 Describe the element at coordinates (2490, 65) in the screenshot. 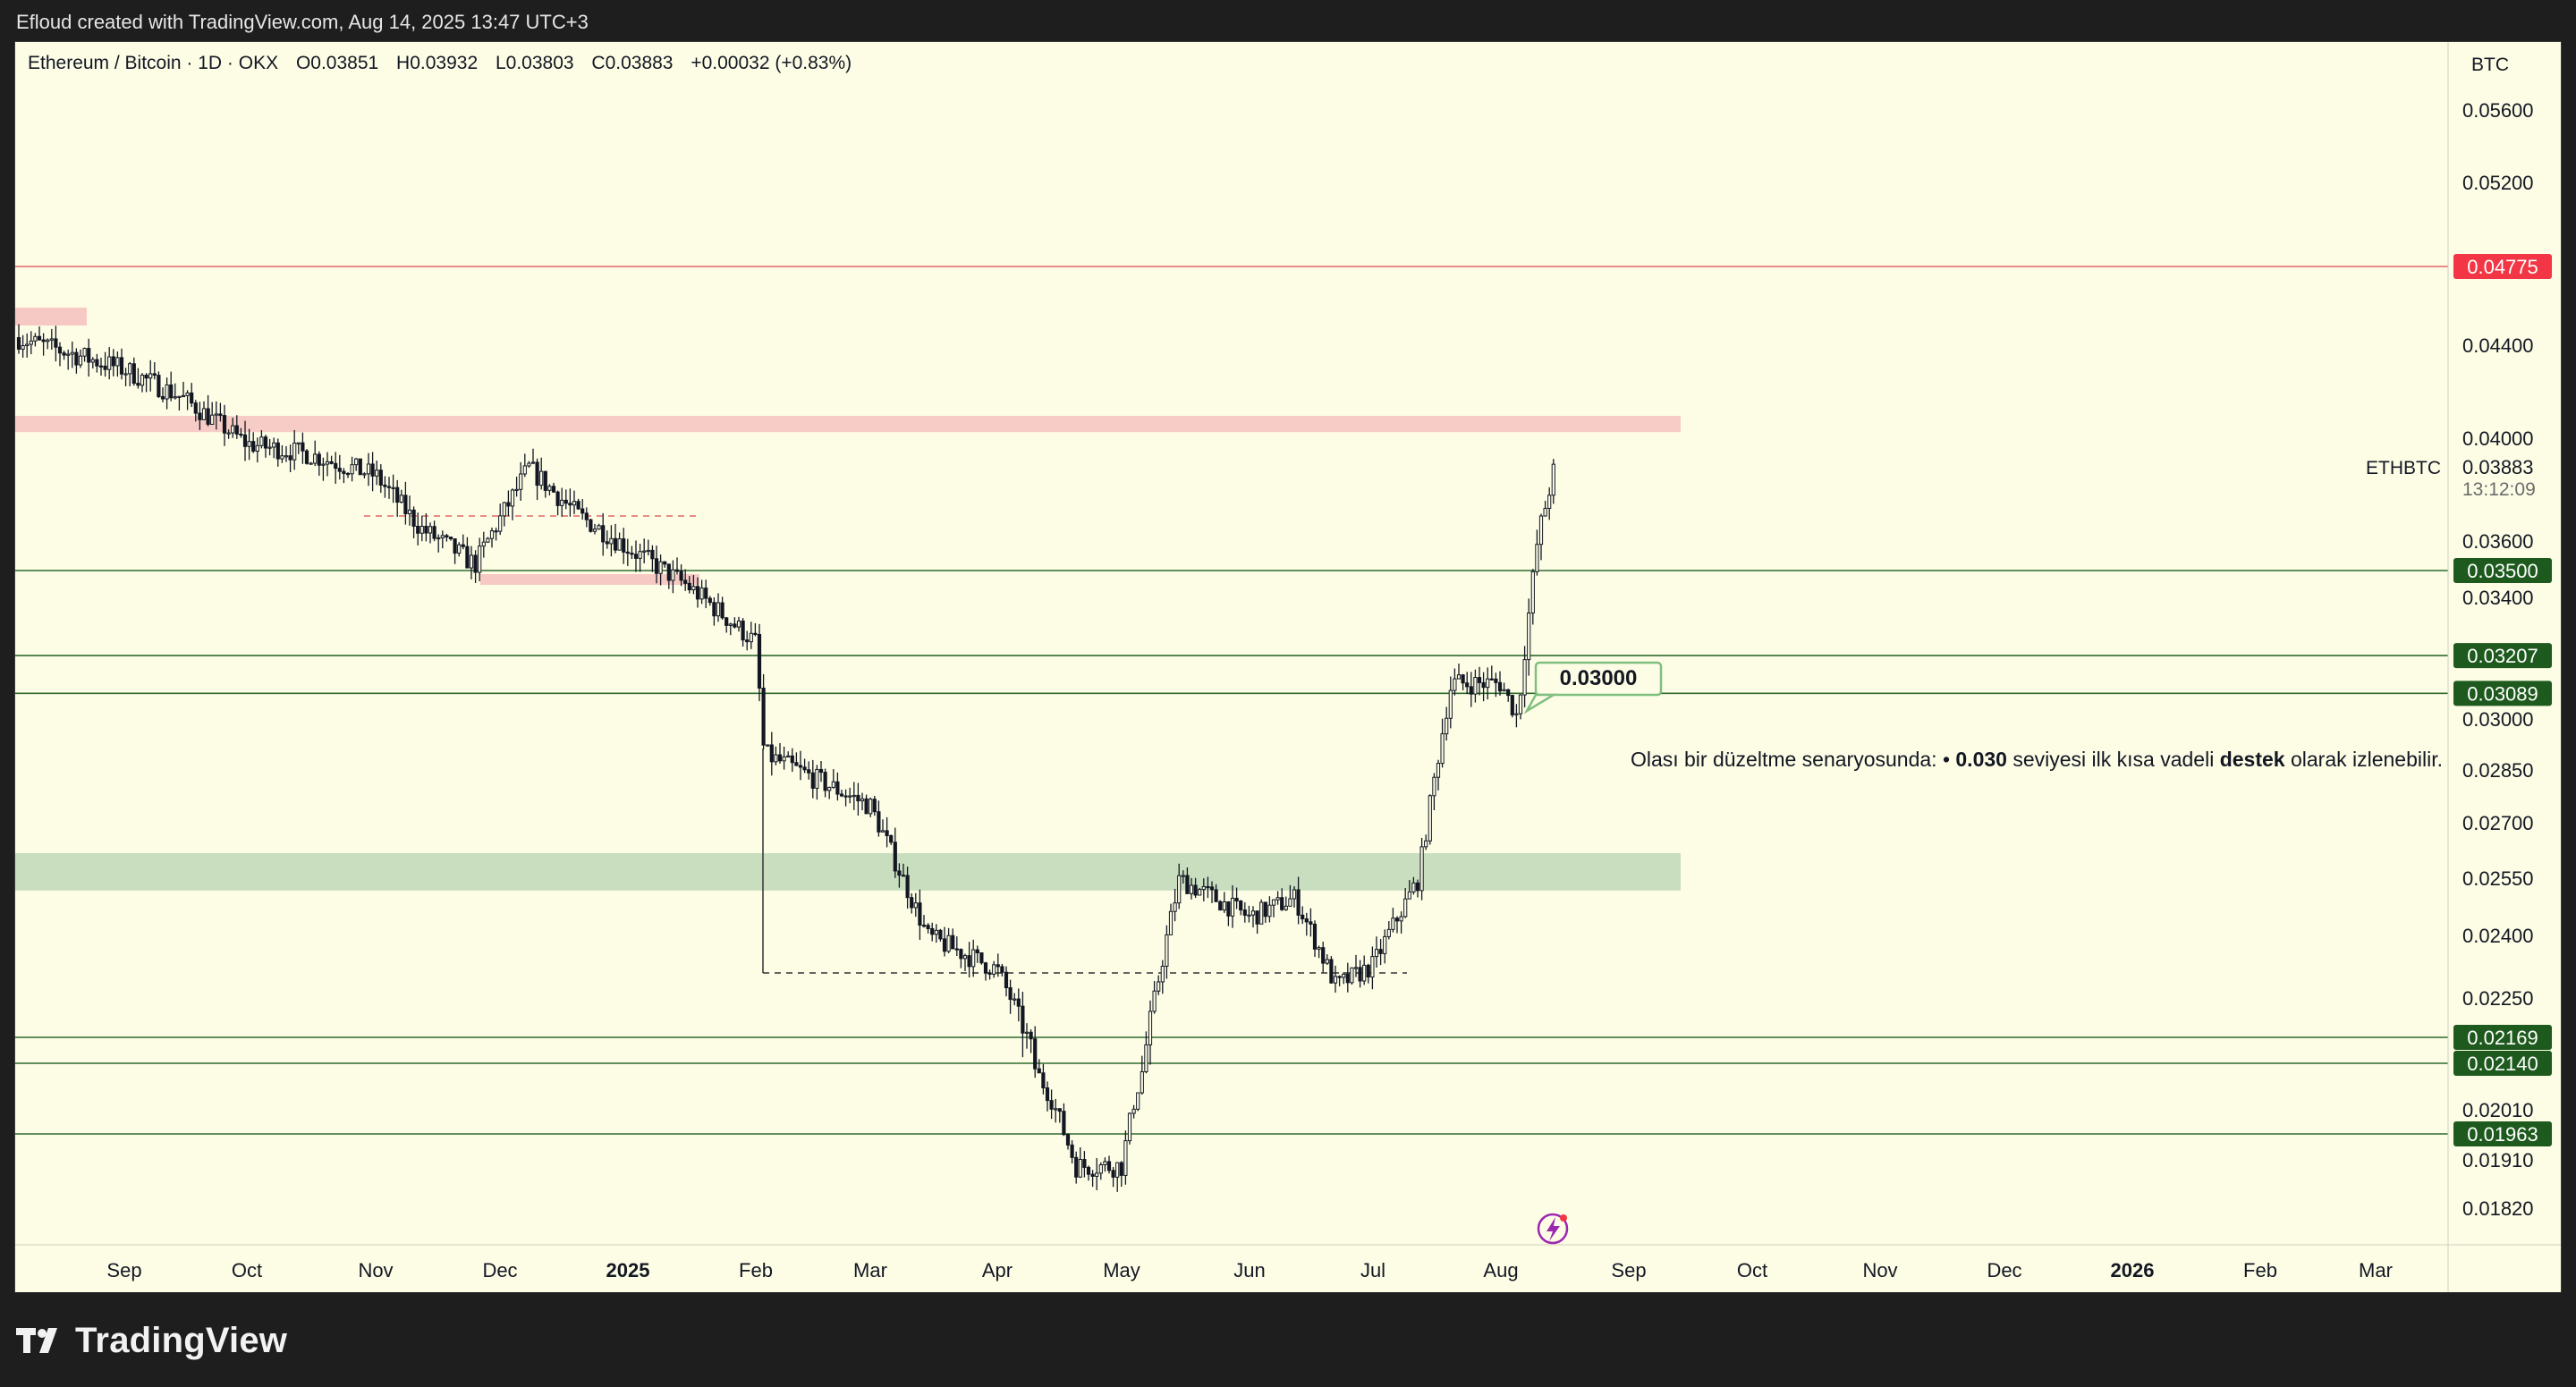

I see `price-scale-currency: BTC` at that location.